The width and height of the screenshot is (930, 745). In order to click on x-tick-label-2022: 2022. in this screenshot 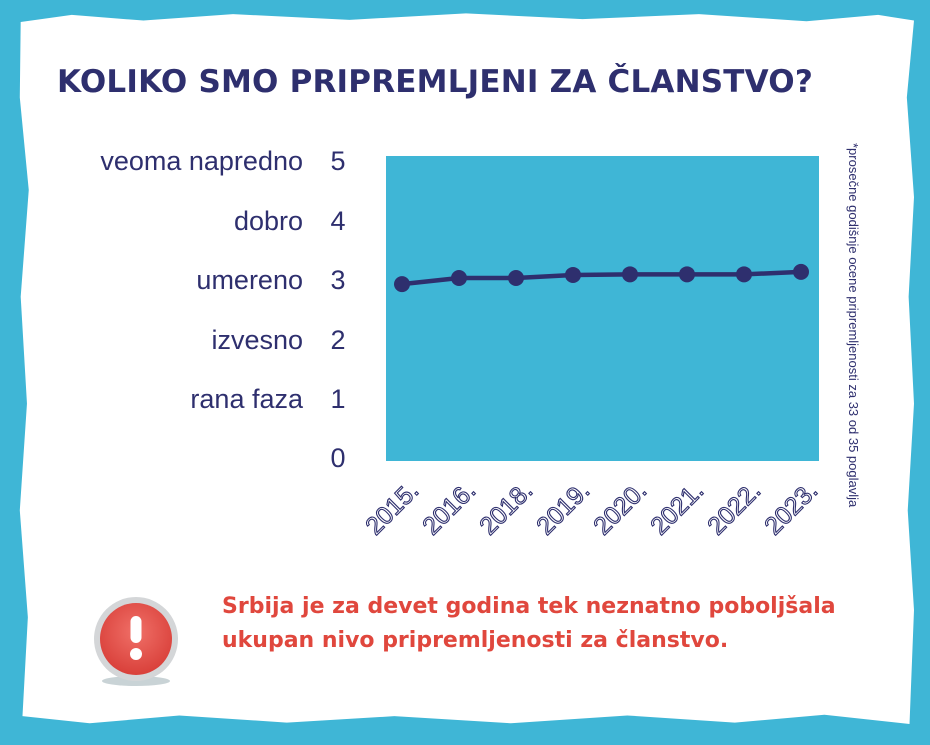, I will do `click(734, 508)`.